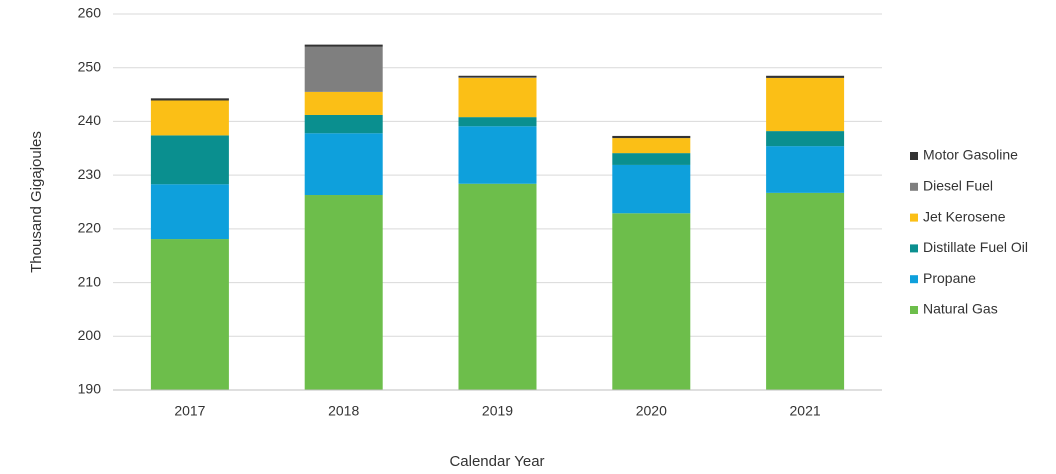 Image resolution: width=1056 pixels, height=474 pixels. What do you see at coordinates (496, 461) in the screenshot?
I see `x-axis-label: Calendar Year` at bounding box center [496, 461].